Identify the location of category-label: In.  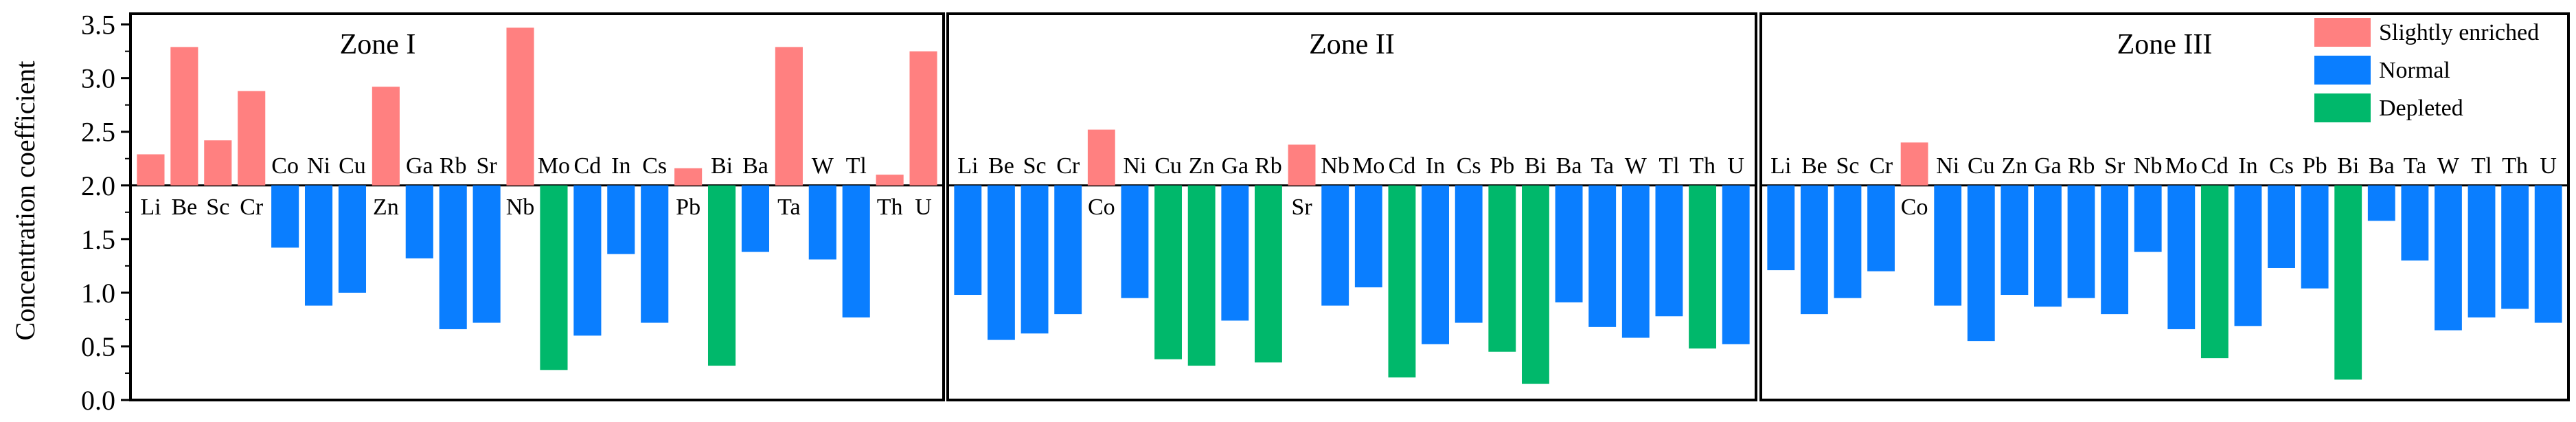
(620, 166).